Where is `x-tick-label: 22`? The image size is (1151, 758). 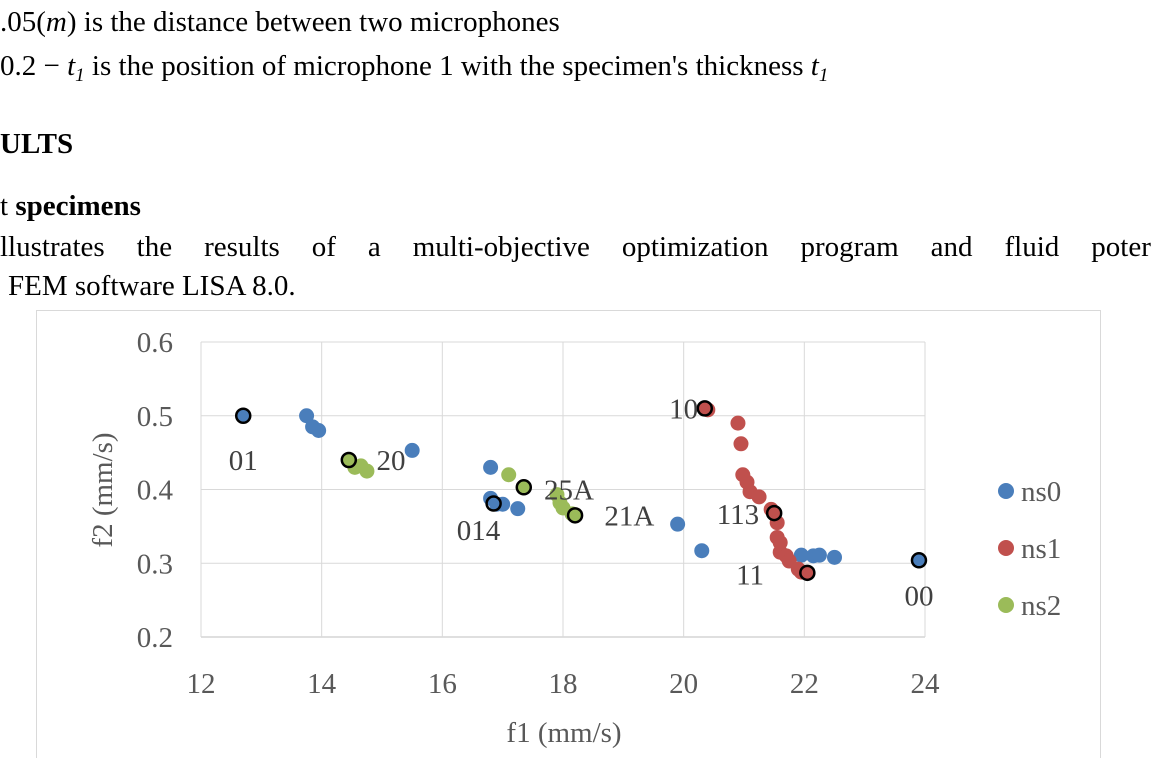
x-tick-label: 22 is located at coordinates (804, 684).